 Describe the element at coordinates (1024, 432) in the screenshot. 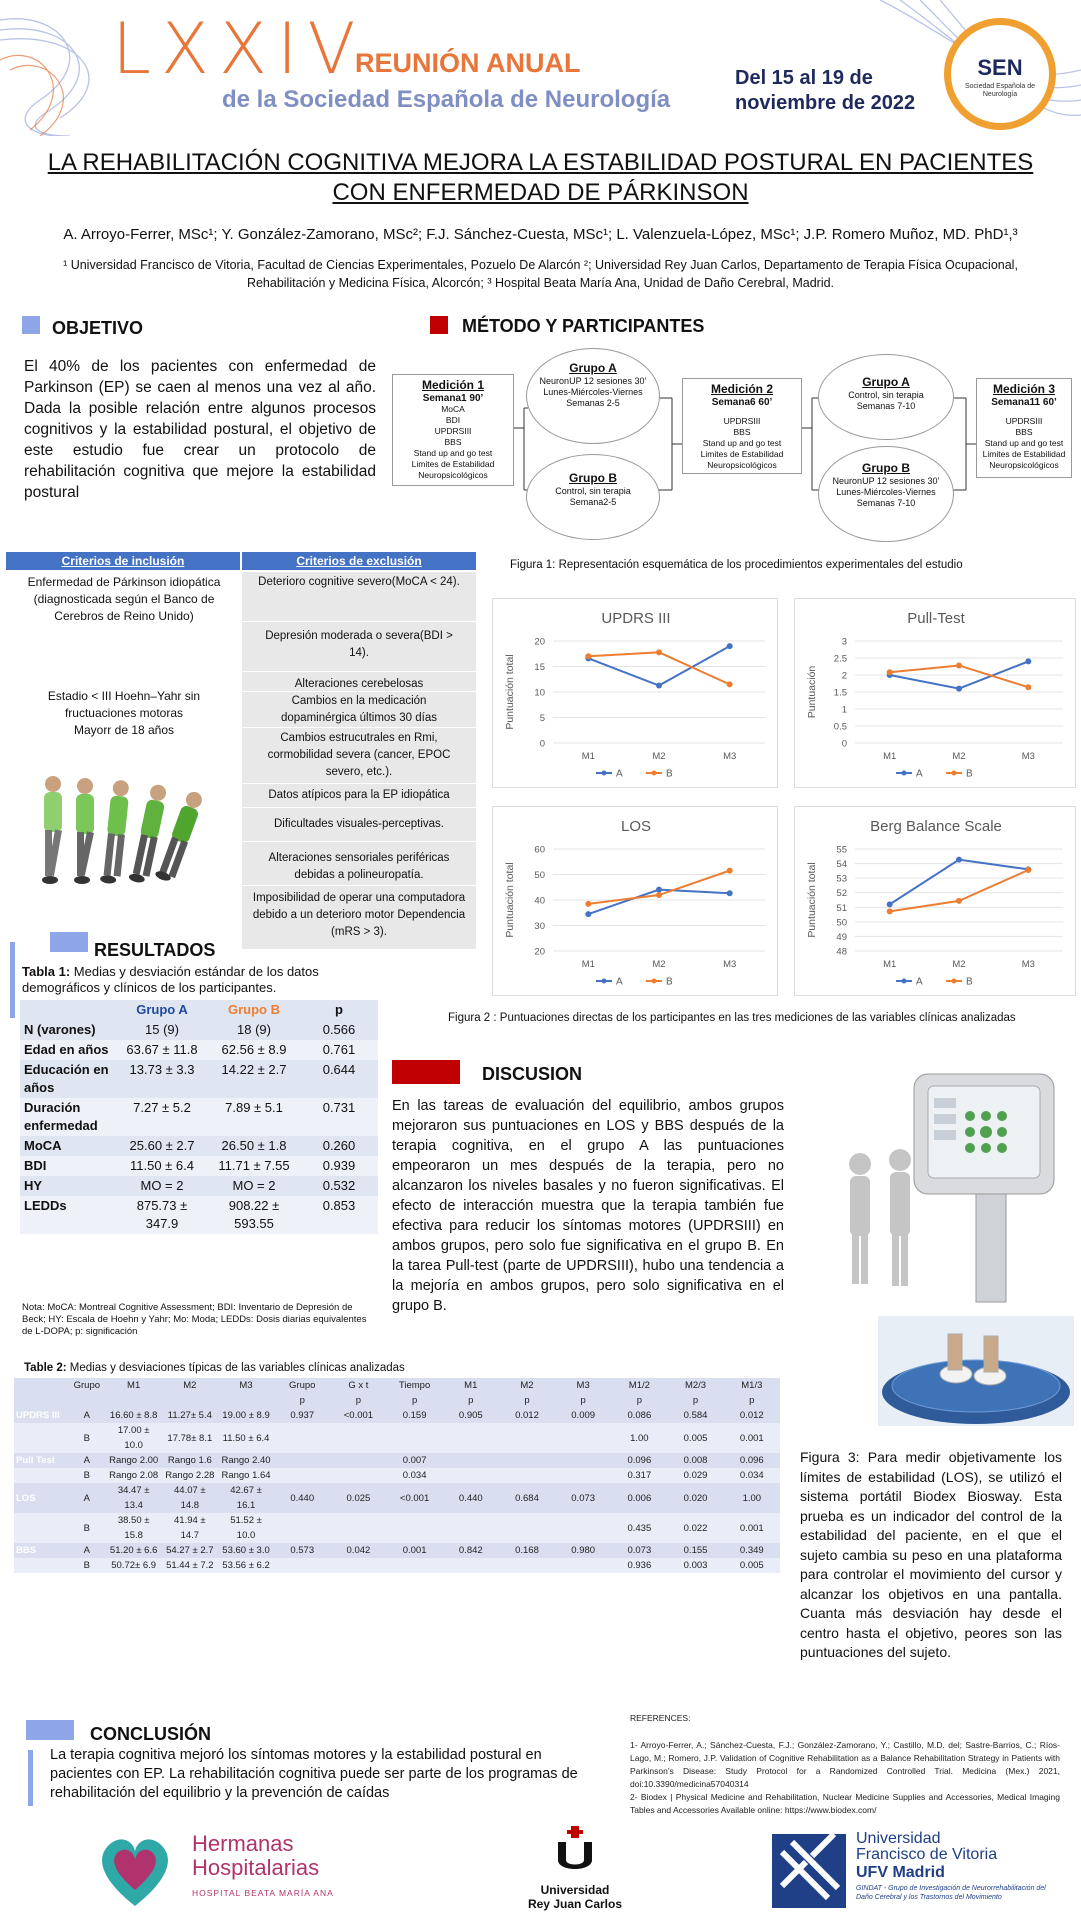

I see `medicion-3-item: BBS` at that location.